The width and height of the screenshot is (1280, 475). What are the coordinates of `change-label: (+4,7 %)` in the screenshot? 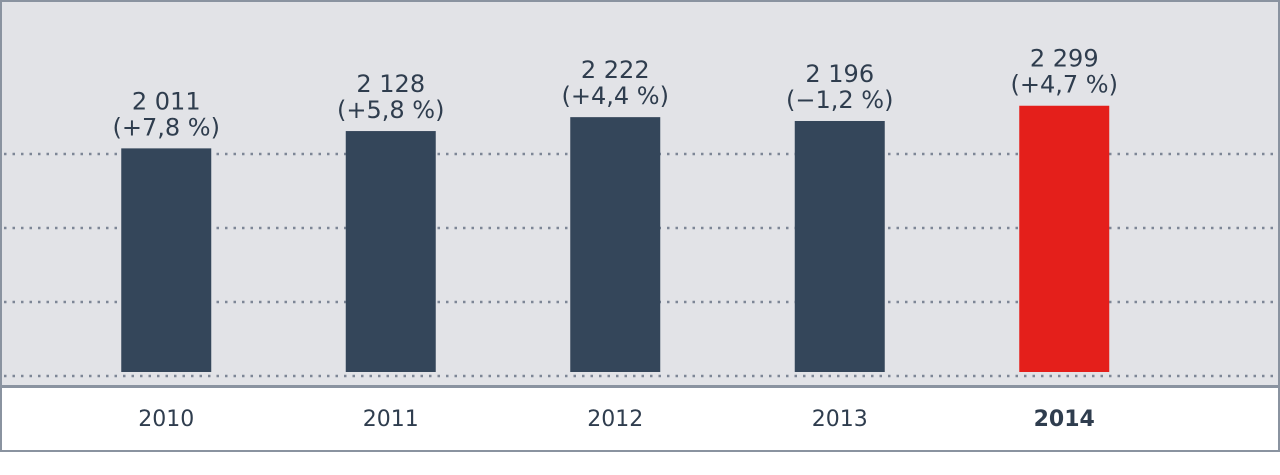 It's located at (1064, 85).